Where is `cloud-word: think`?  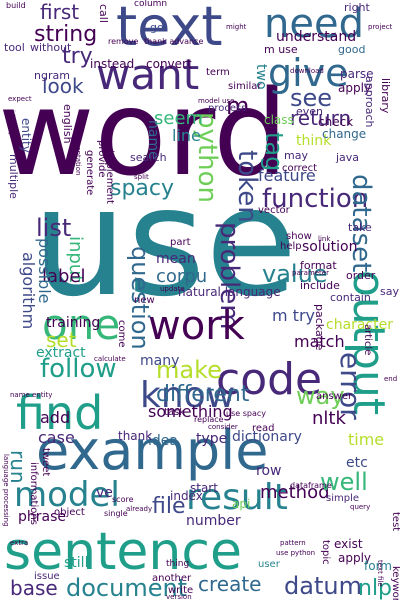 cloud-word: think is located at coordinates (314, 141).